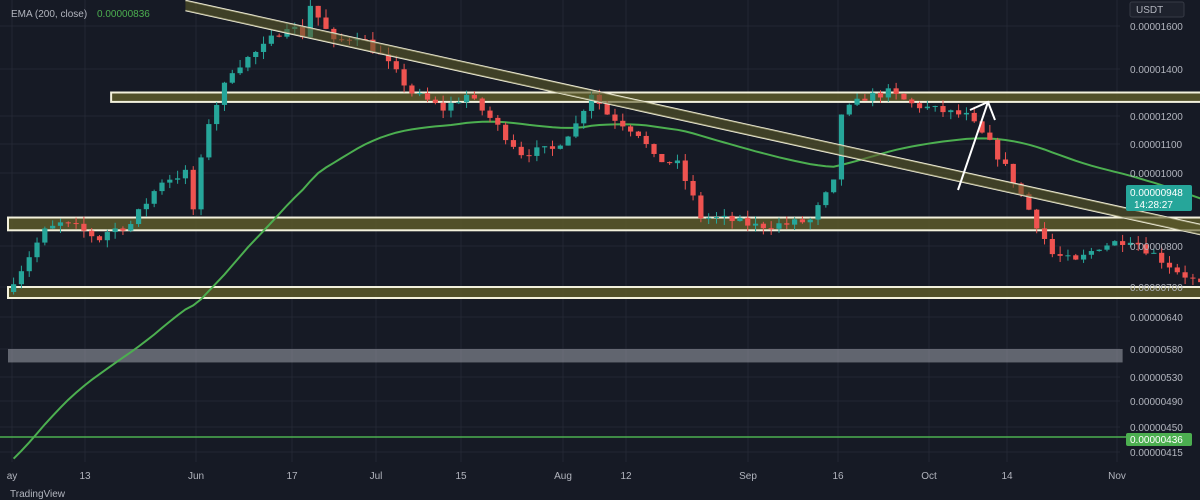 The image size is (1200, 500). Describe the element at coordinates (748, 476) in the screenshot. I see `x-tick-label: Sep` at that location.